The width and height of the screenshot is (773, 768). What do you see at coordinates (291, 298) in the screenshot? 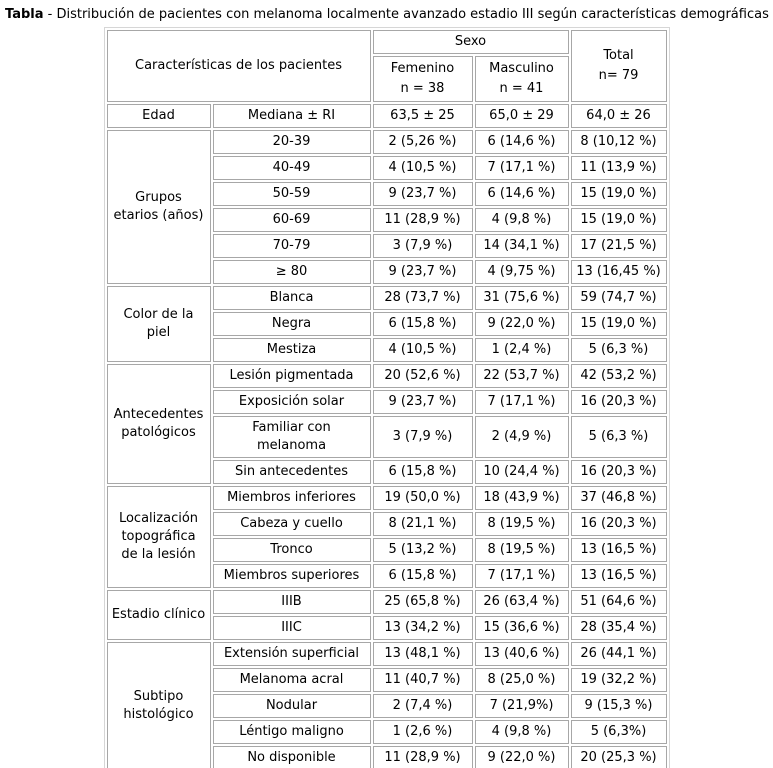
I see `characteristic-cell: Blanca` at bounding box center [291, 298].